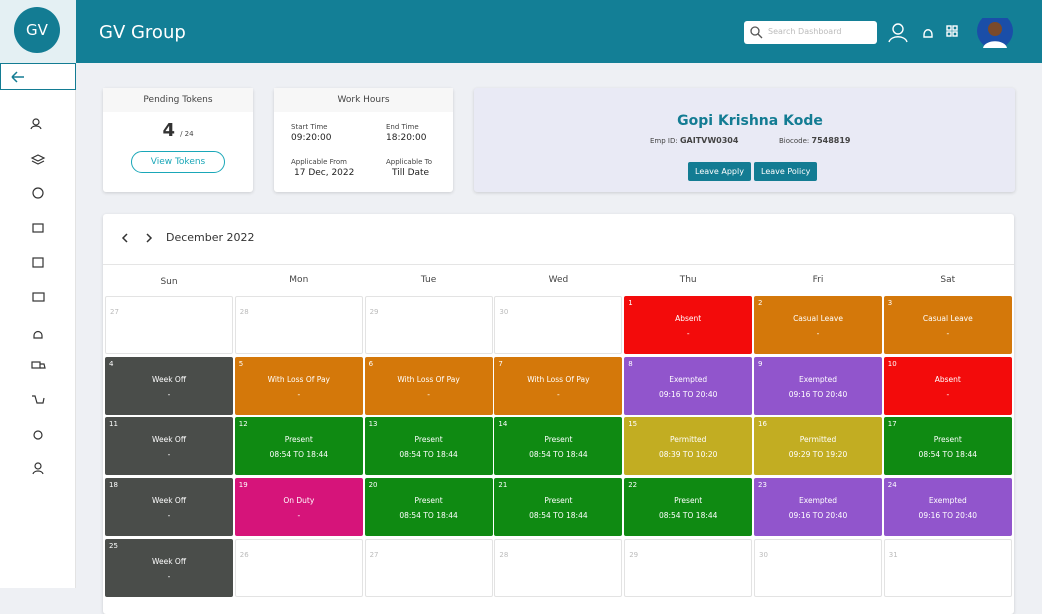 The height and width of the screenshot is (614, 1042). Describe the element at coordinates (947, 446) in the screenshot. I see `day-cell: 17 Present 08:54 TO 18:44` at that location.